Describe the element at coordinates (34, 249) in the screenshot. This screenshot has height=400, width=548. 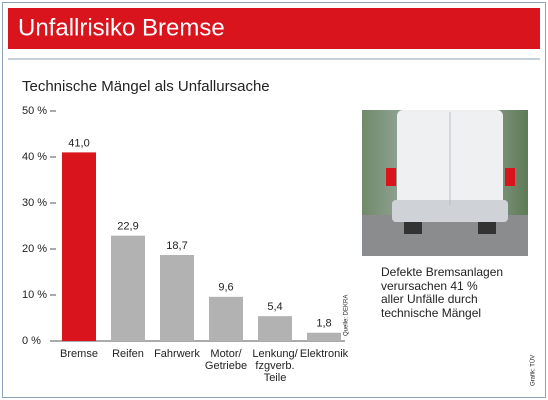
I see `y-tick-label: 20 %` at that location.